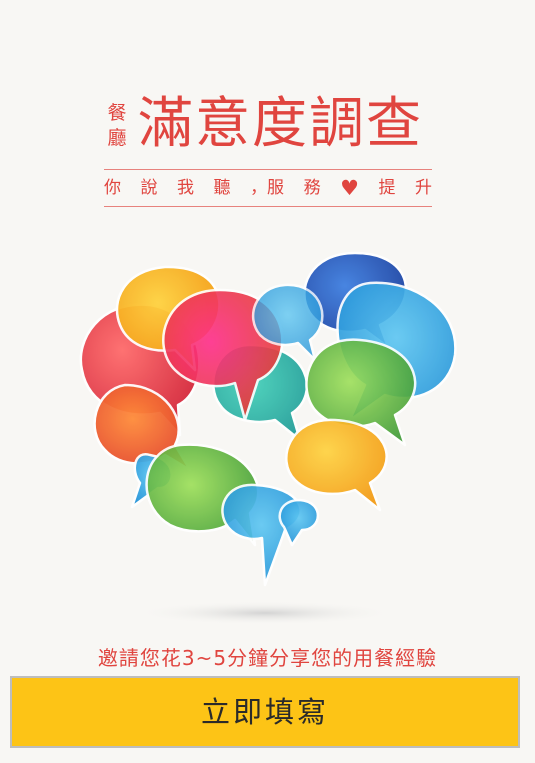  I want to click on slogan: 你 說 我 聽 ，服 務 ♥ 提 升, so click(268, 188).